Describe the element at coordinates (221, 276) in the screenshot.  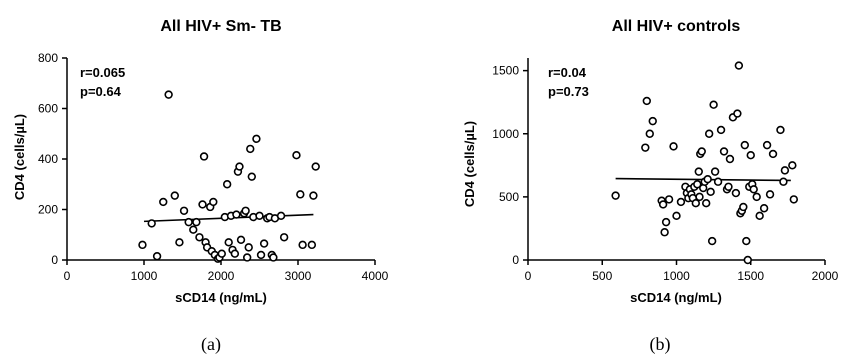
I see `panel-a-x-tick-label: 2000` at that location.